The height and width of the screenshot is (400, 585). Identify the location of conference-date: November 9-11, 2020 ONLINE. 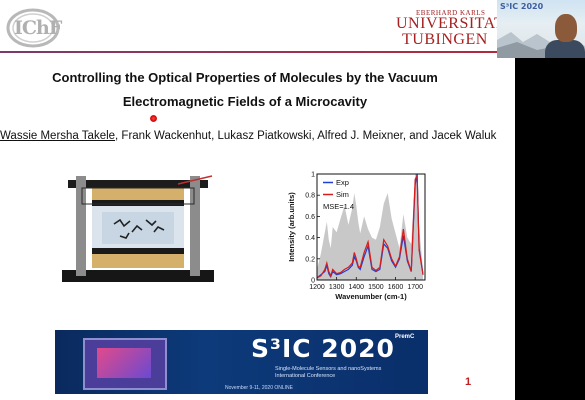
(259, 388).